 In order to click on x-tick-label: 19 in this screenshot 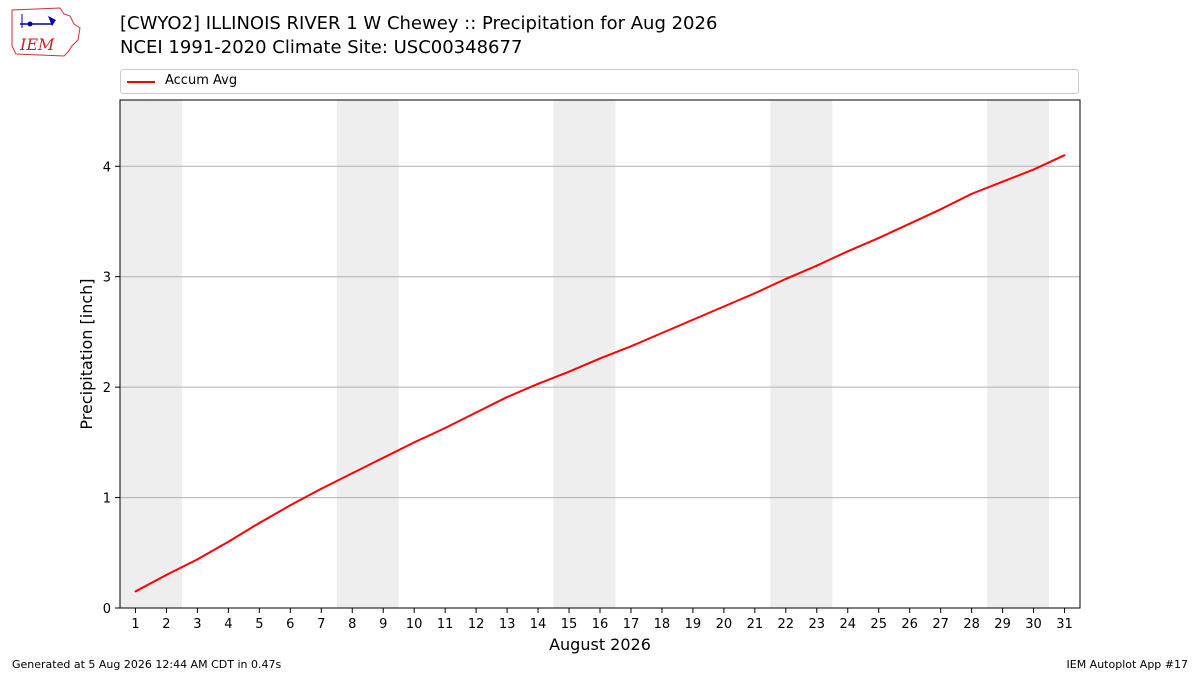, I will do `click(693, 624)`.